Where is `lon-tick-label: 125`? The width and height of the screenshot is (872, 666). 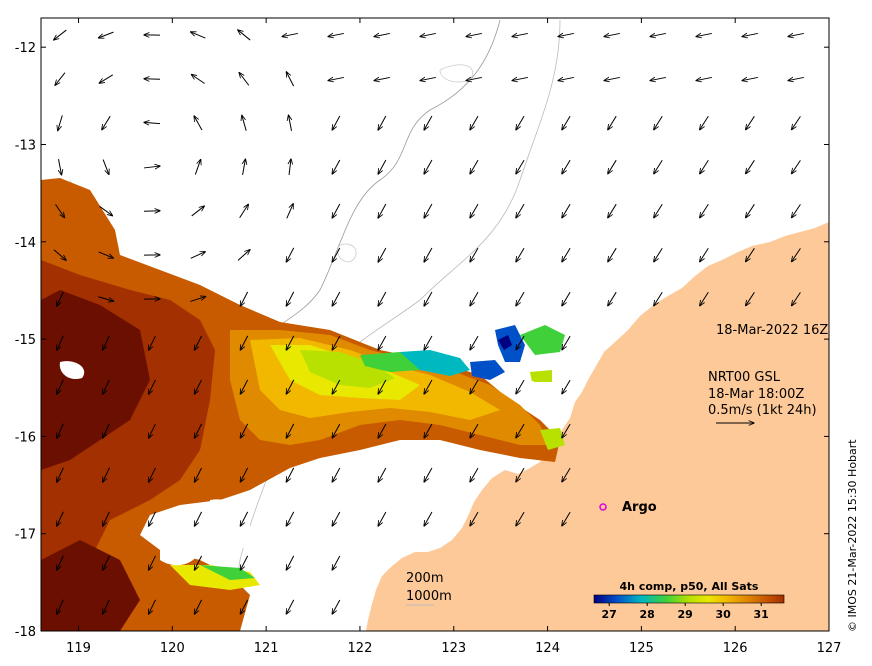 lon-tick-label: 125 is located at coordinates (641, 648).